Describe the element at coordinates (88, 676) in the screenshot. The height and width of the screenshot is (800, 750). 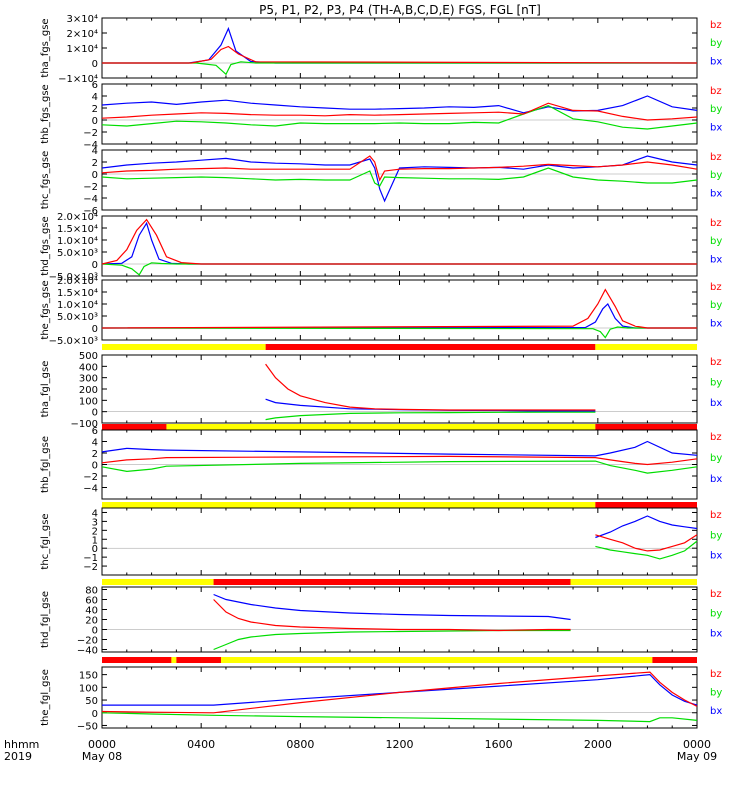
I see `y-tick-label: 150` at that location.